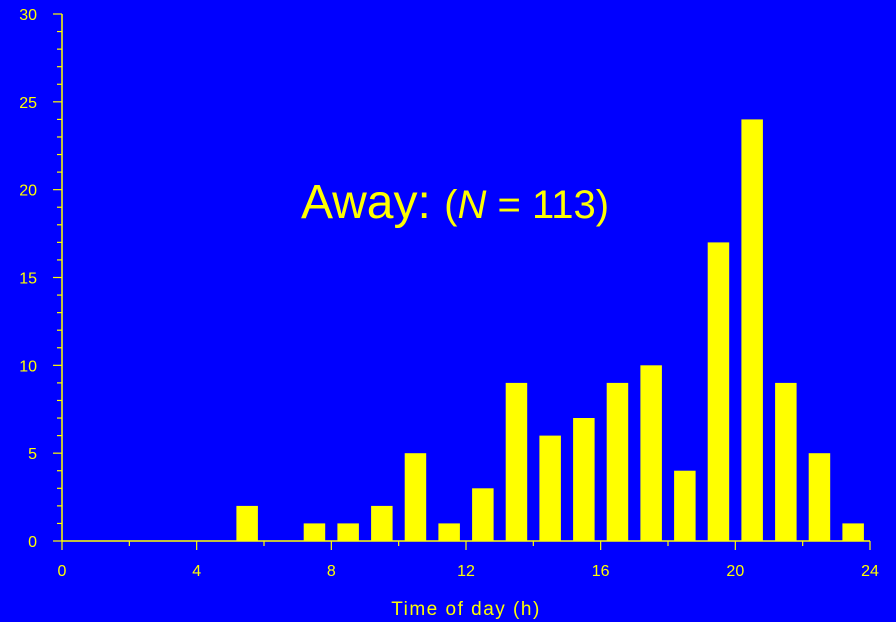 The width and height of the screenshot is (896, 622). Describe the element at coordinates (28, 103) in the screenshot. I see `y-tick-label: 25` at that location.